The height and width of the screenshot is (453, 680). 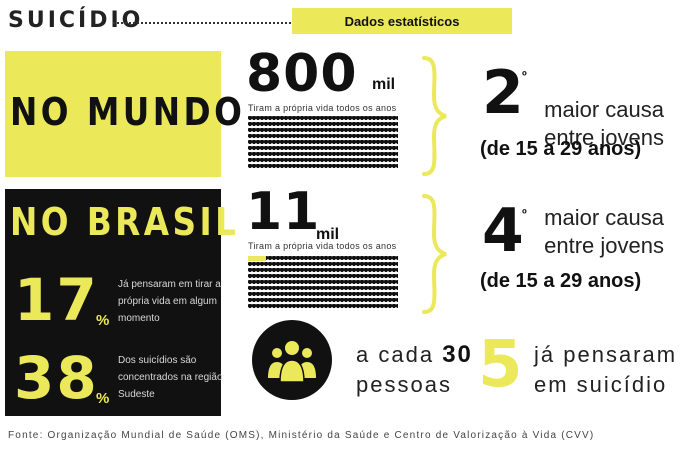 I want to click on brasil-cause: maior causa entre jovens, so click(x=594, y=232).